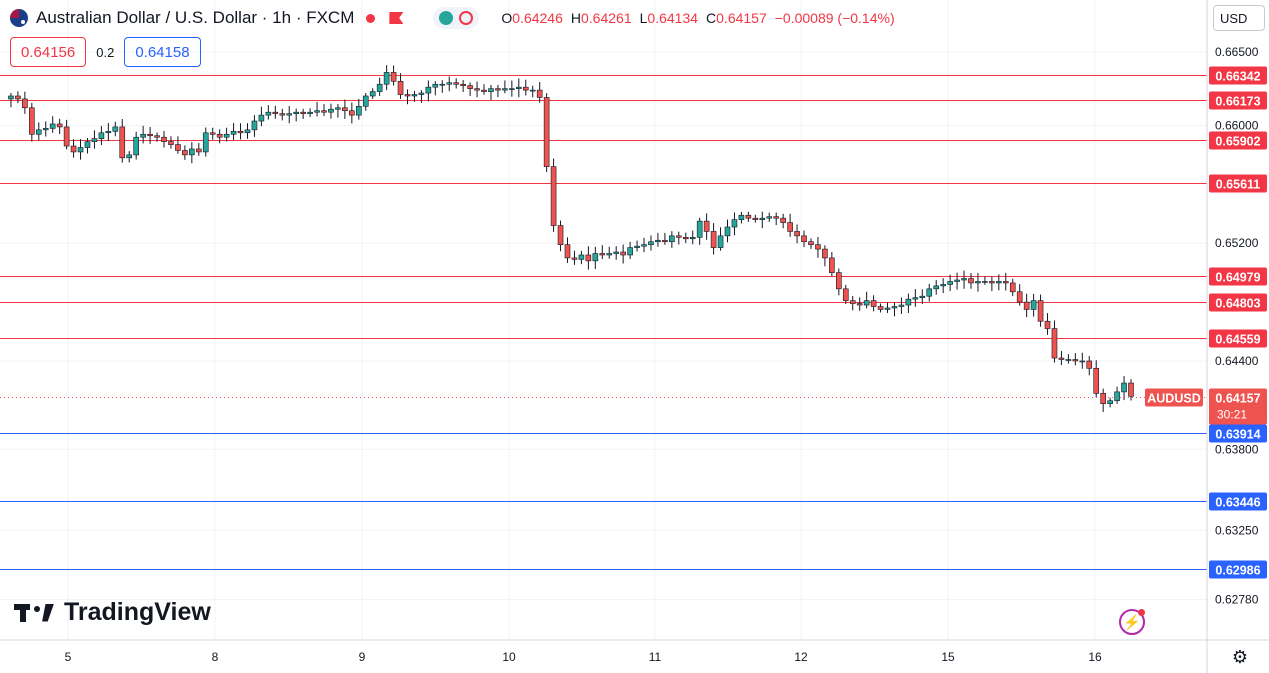 The image size is (1269, 673). I want to click on currency-select: USD, so click(1239, 18).